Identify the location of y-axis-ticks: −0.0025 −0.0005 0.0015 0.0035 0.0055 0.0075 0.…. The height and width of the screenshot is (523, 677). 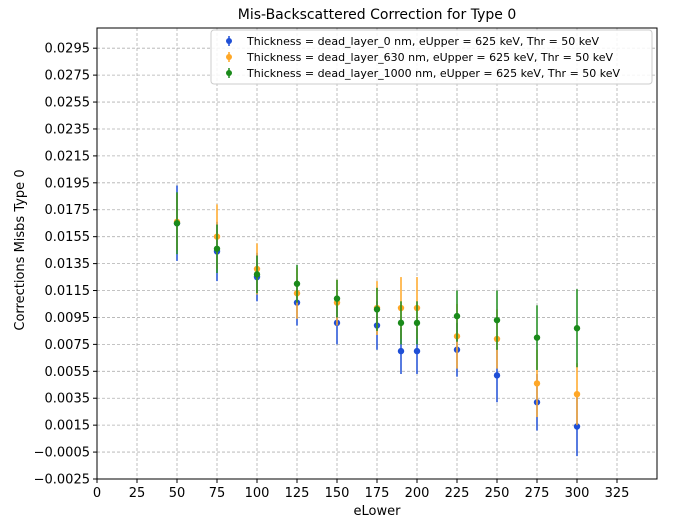
(65, 265).